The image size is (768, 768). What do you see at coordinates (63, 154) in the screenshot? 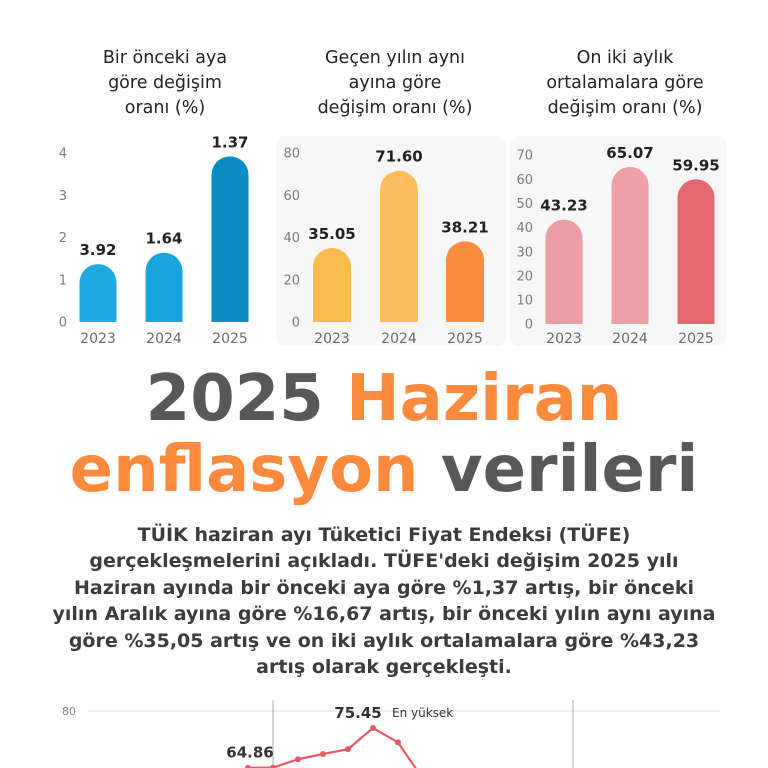
I see `y-tick-label: 4` at bounding box center [63, 154].